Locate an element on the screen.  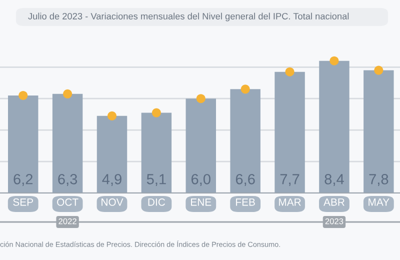
x-tick-label: ABR is located at coordinates (334, 202).